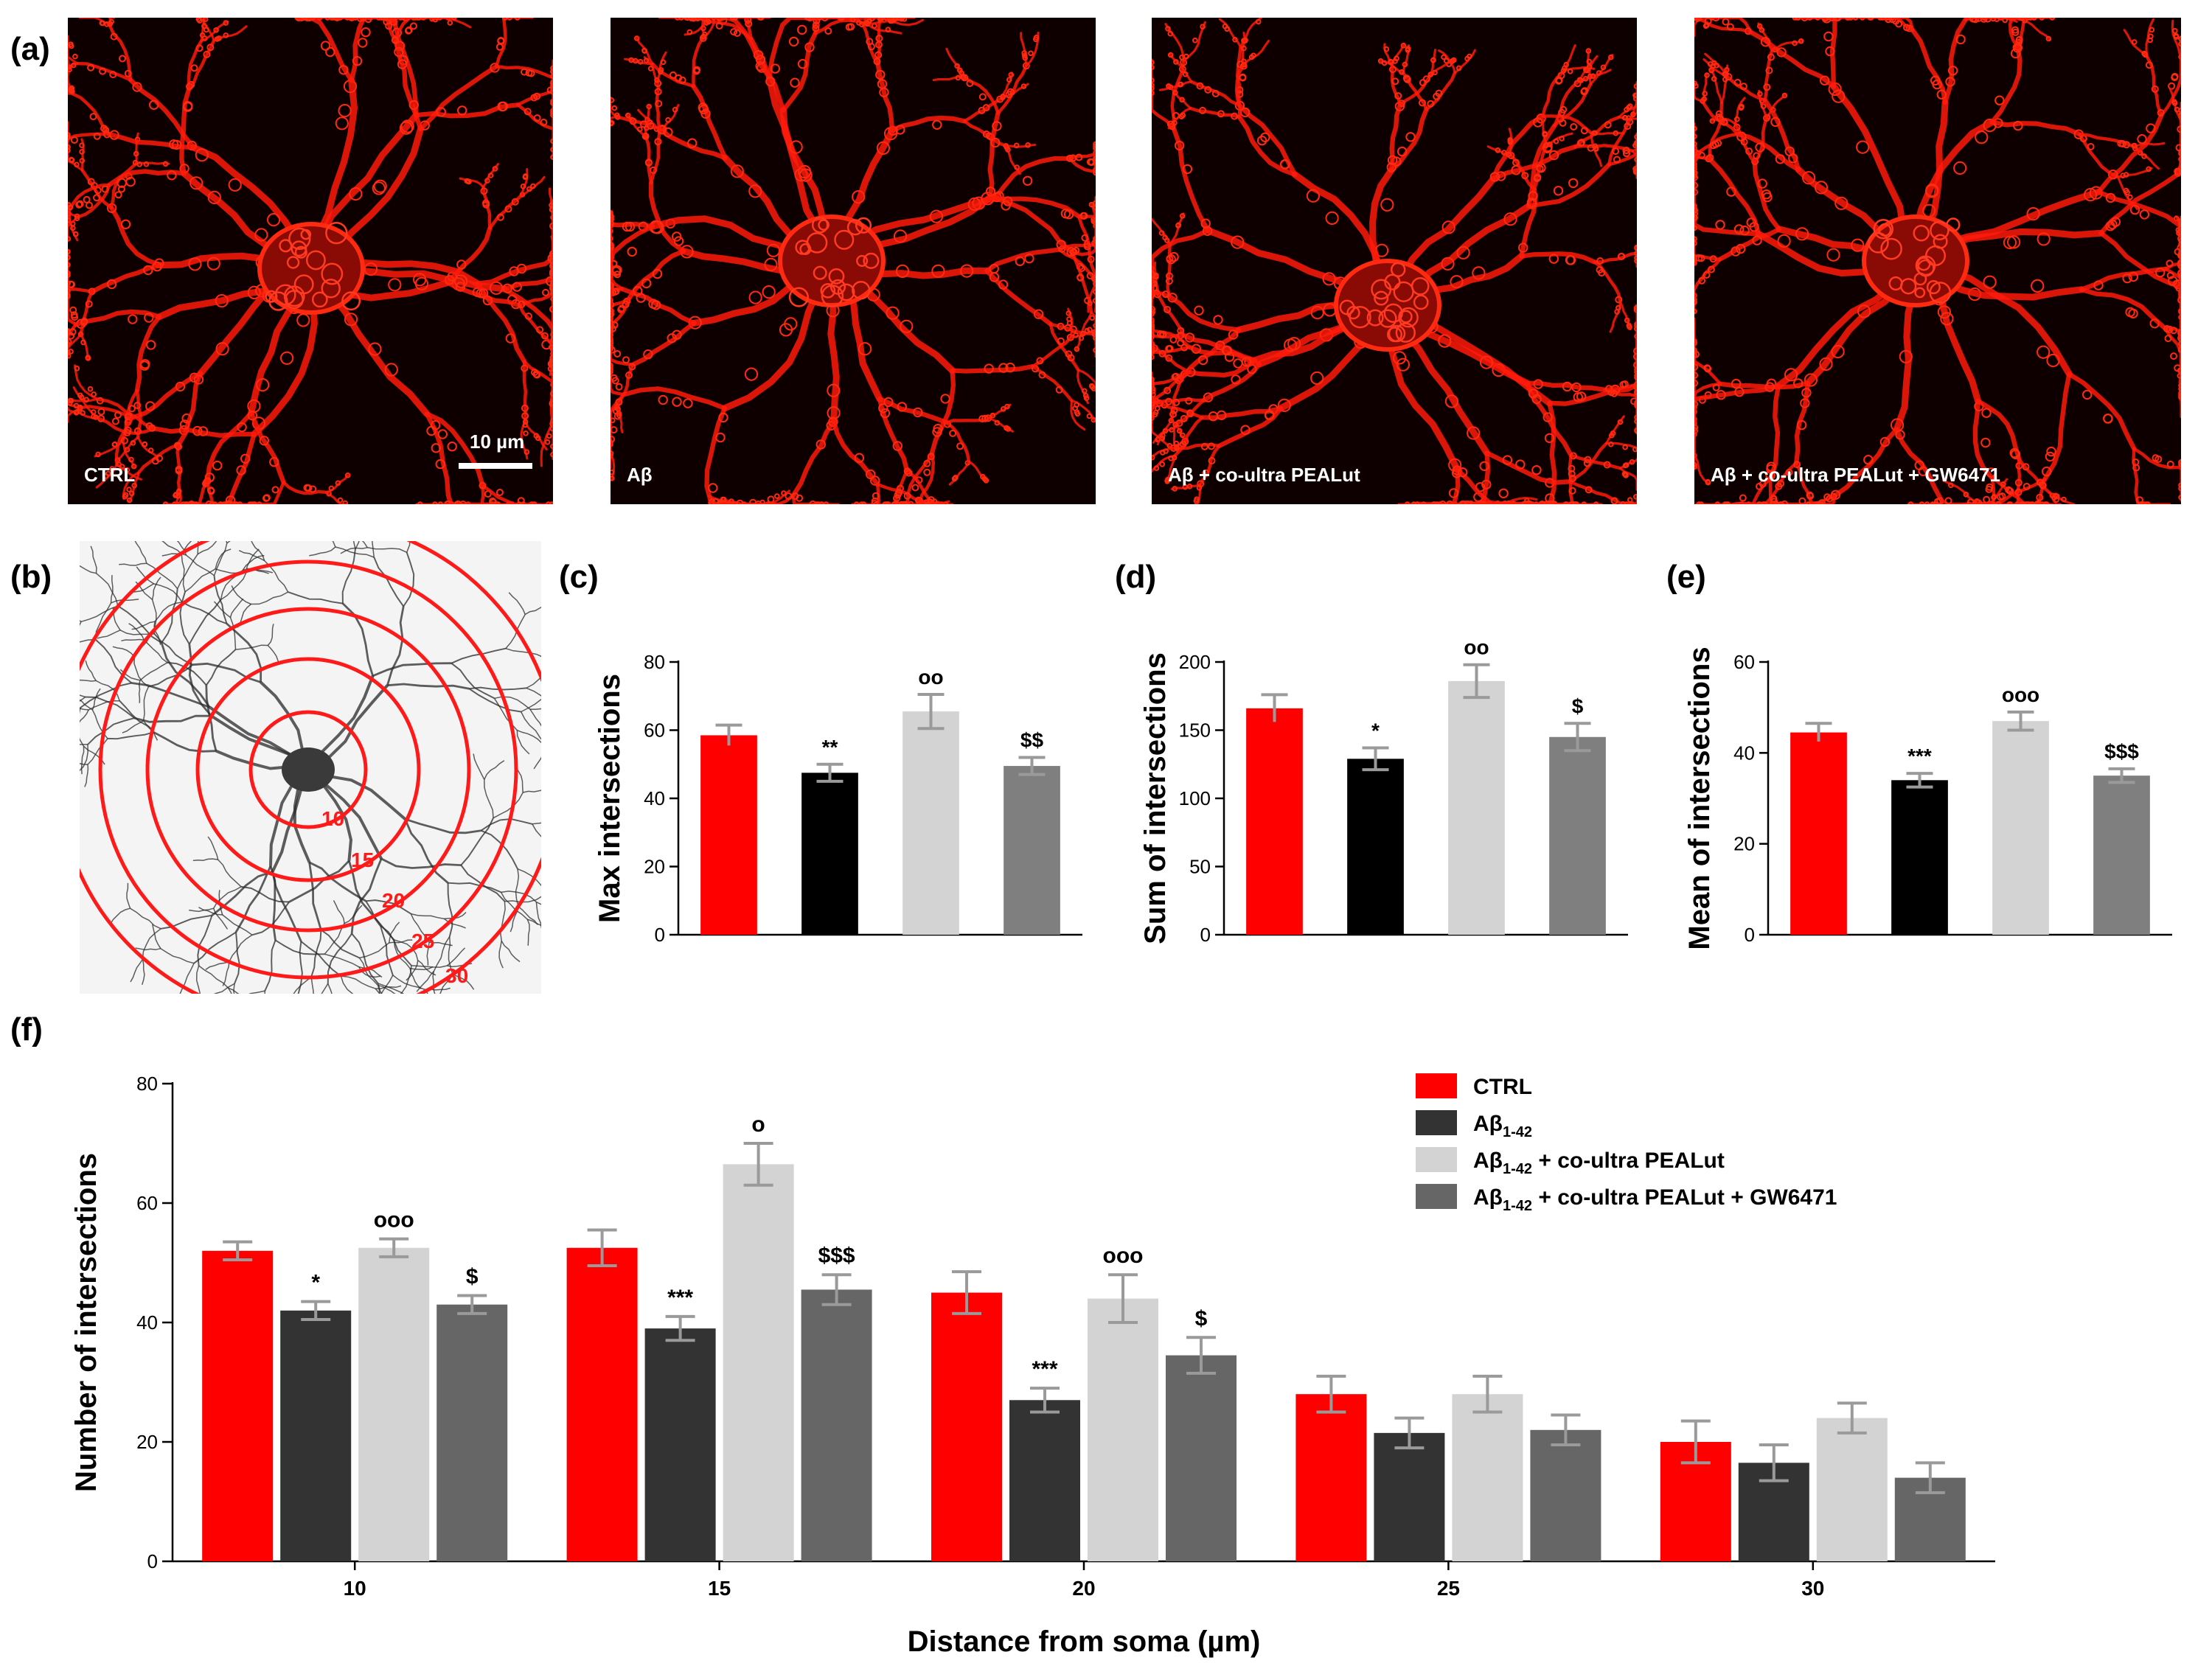  I want to click on significance-label: ***, so click(1044, 1369).